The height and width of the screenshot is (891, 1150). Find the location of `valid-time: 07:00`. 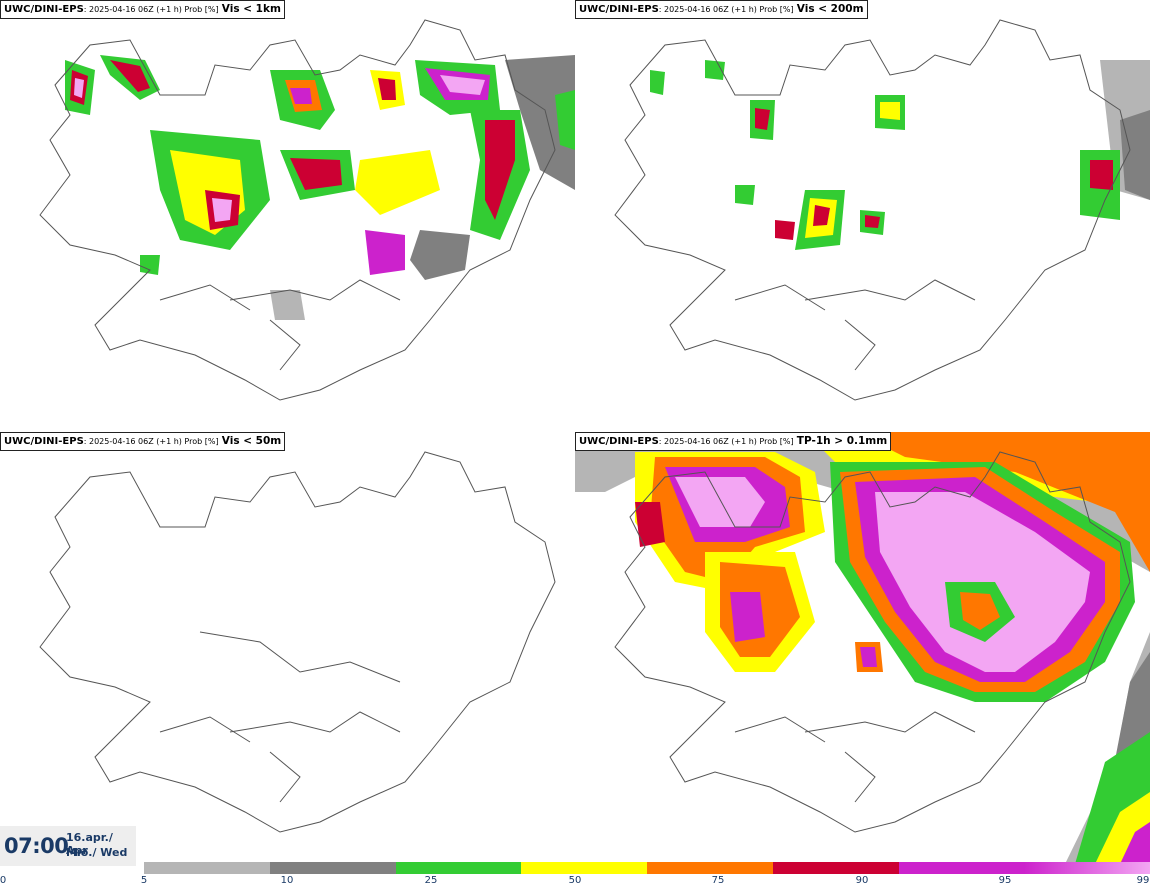

valid-time: 07:00 is located at coordinates (36, 846).